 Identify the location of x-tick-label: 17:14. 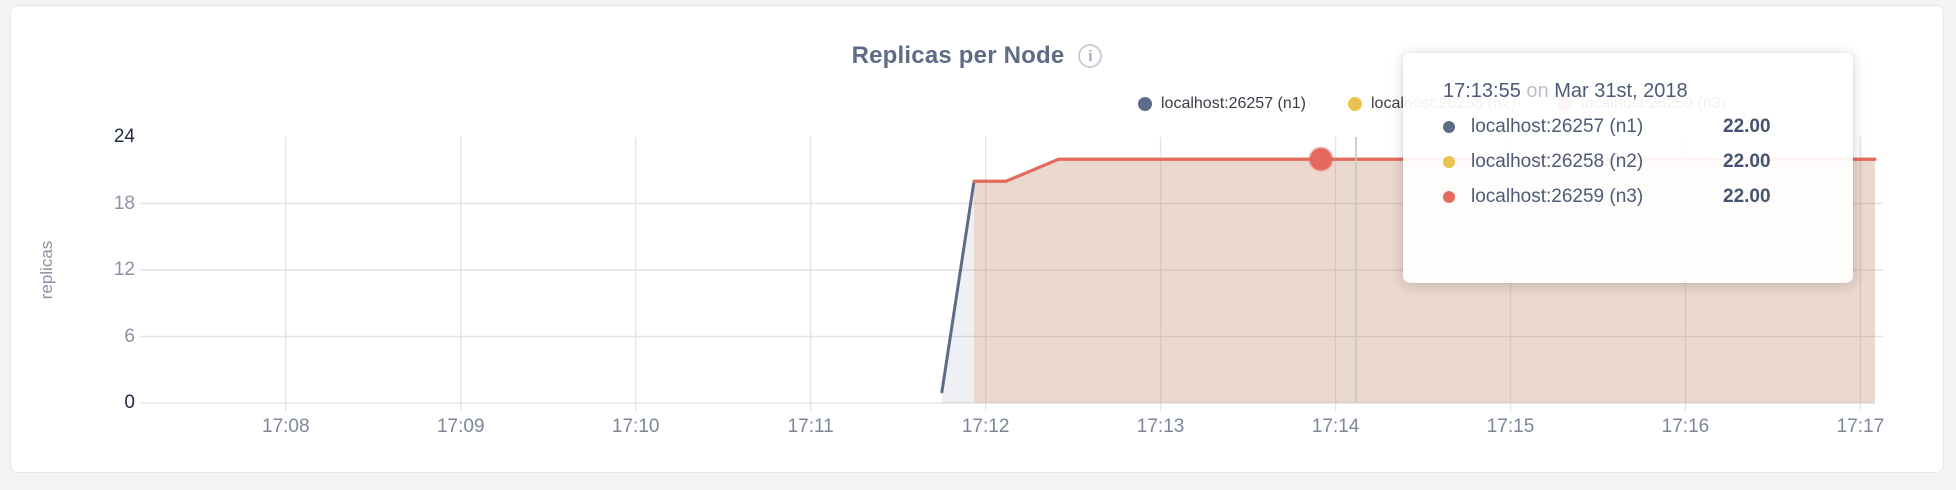
(1335, 426).